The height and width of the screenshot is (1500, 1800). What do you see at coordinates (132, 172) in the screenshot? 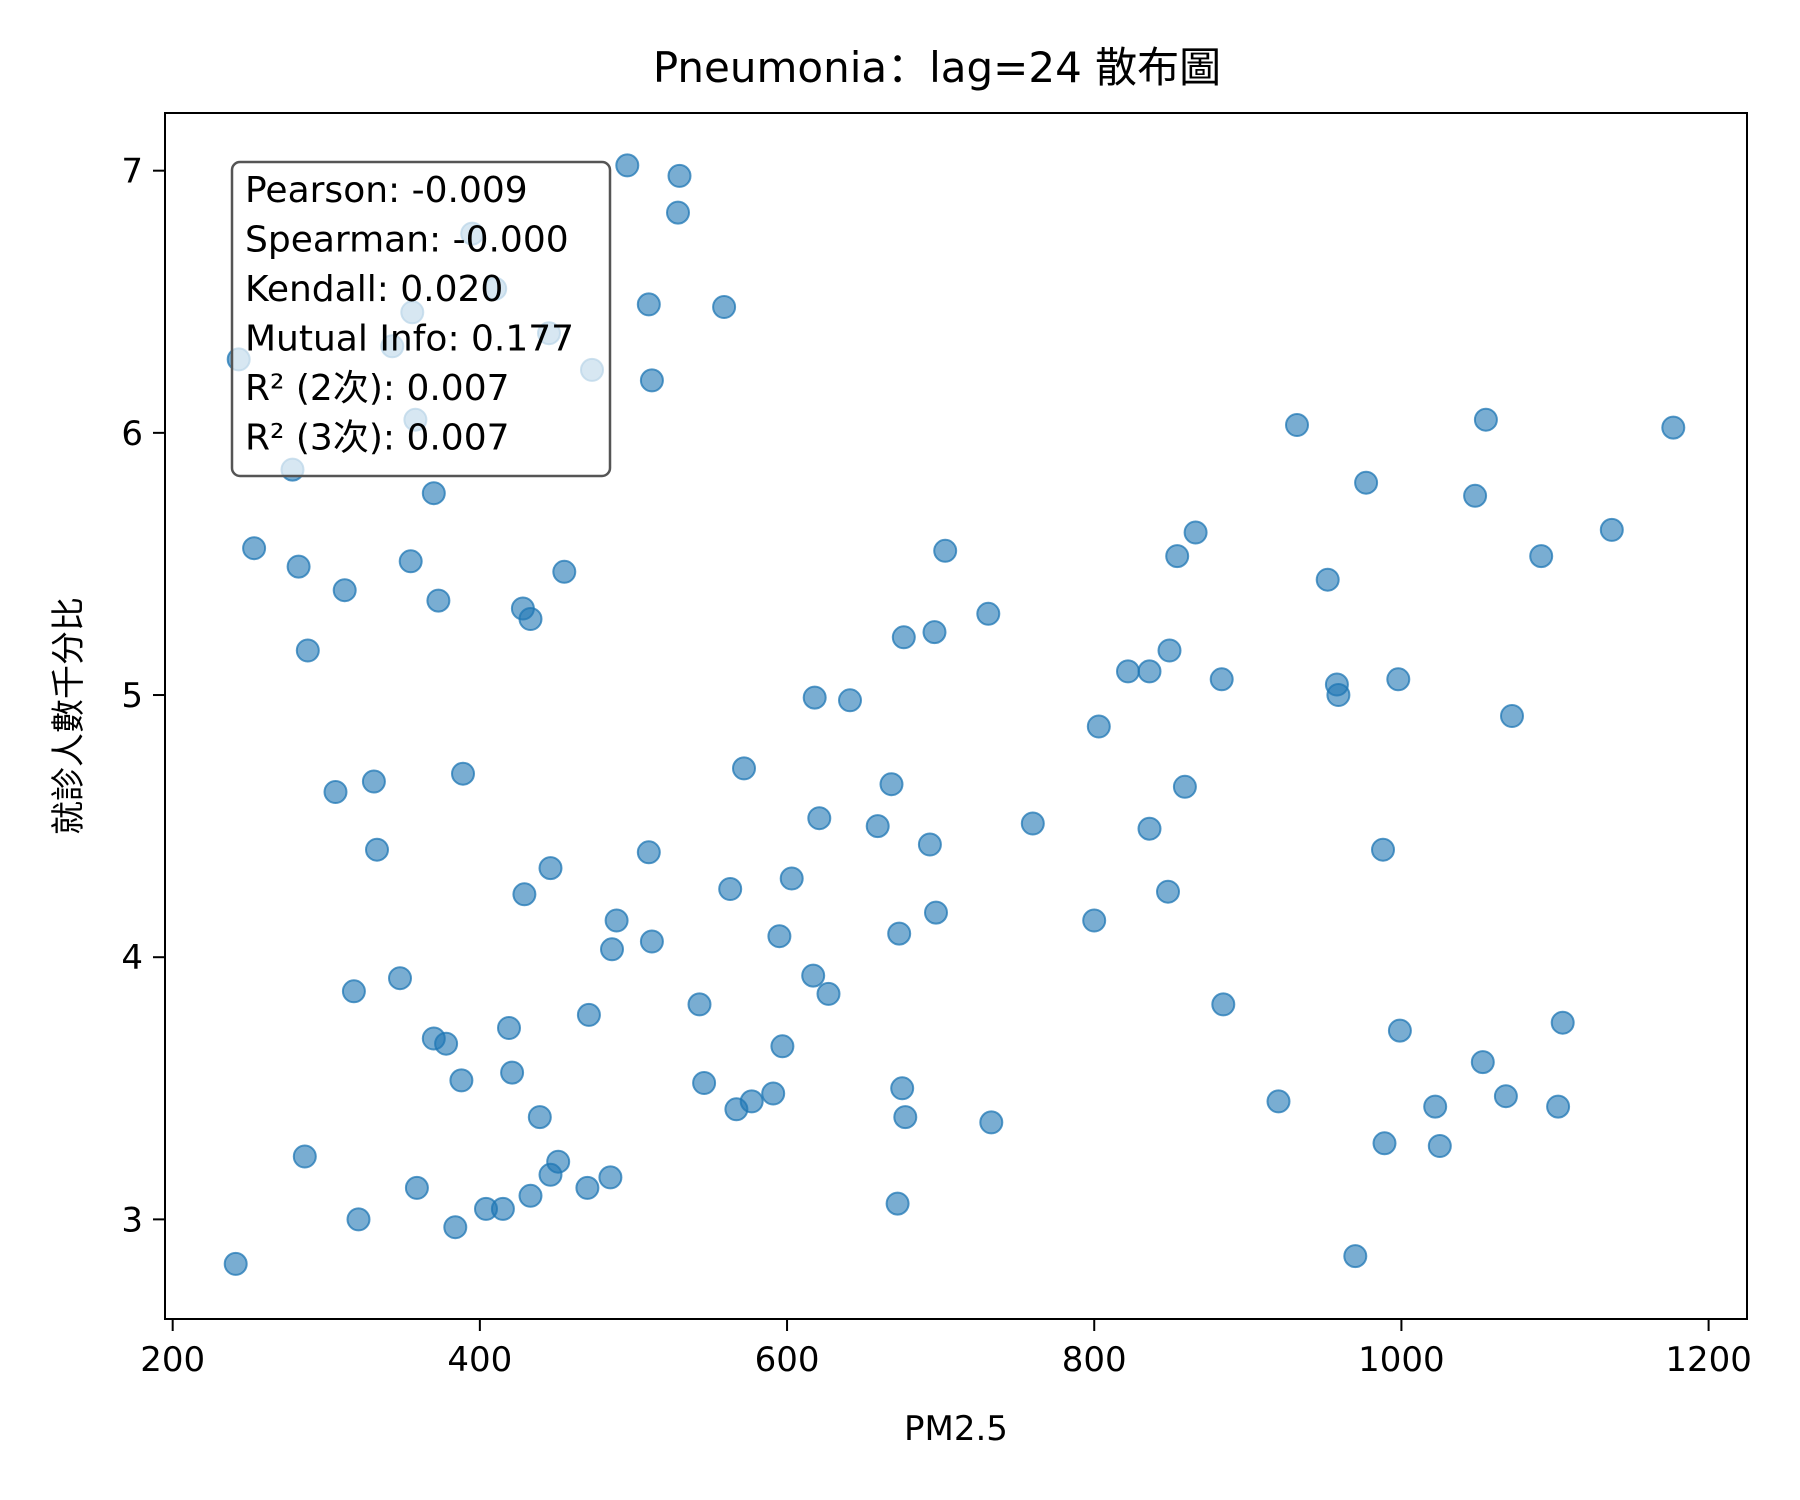
I see `y-tick-label-7: 7` at bounding box center [132, 172].